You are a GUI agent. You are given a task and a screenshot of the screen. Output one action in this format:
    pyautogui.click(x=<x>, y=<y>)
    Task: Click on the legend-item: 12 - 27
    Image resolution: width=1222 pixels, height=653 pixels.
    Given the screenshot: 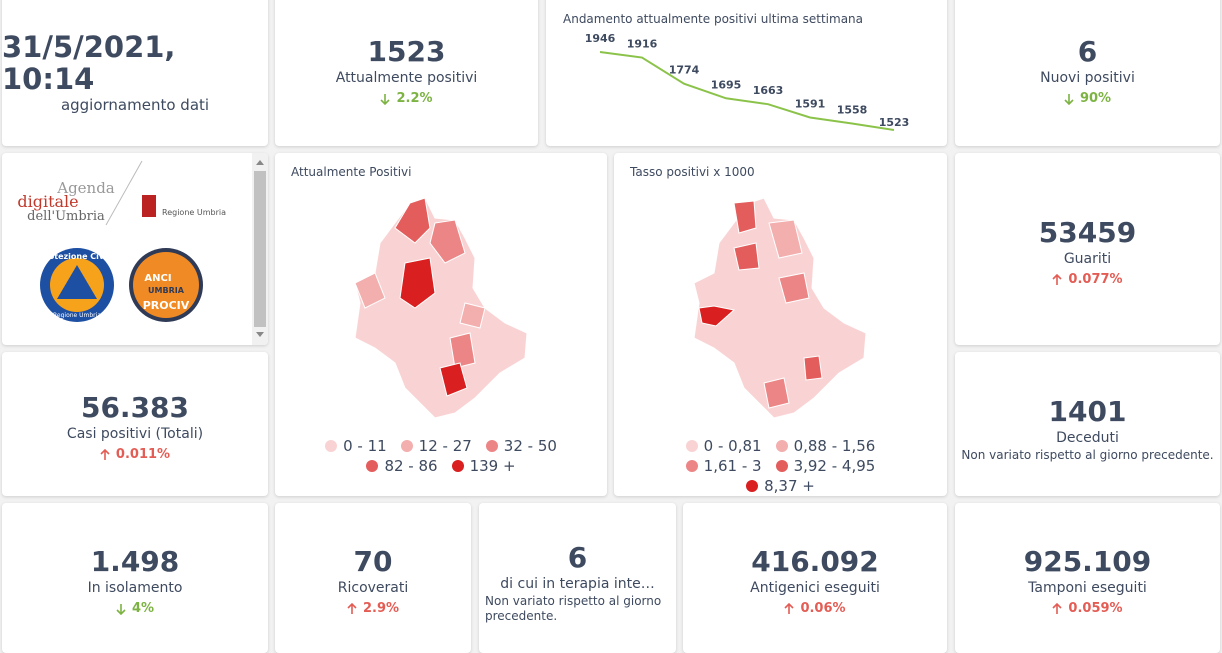 What is the action you would take?
    pyautogui.click(x=436, y=446)
    